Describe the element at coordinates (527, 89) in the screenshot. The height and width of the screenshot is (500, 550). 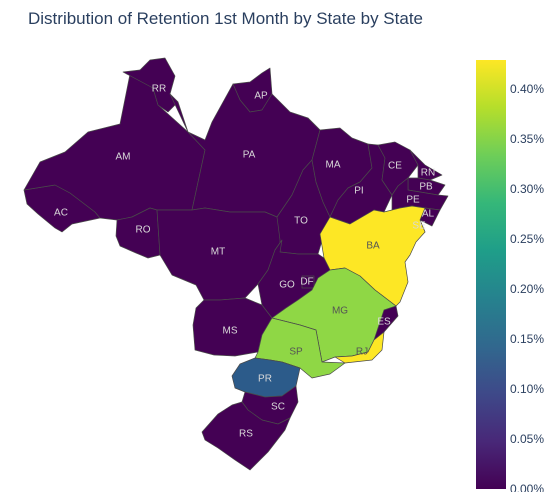
I see `colorbar-tick-label: 0.40%` at that location.